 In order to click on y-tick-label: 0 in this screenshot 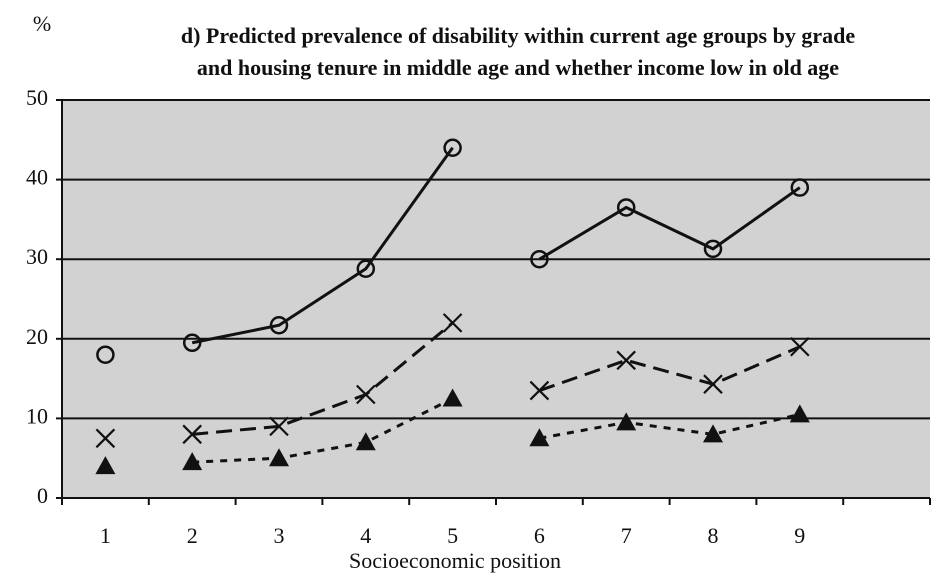, I will do `click(42, 495)`.